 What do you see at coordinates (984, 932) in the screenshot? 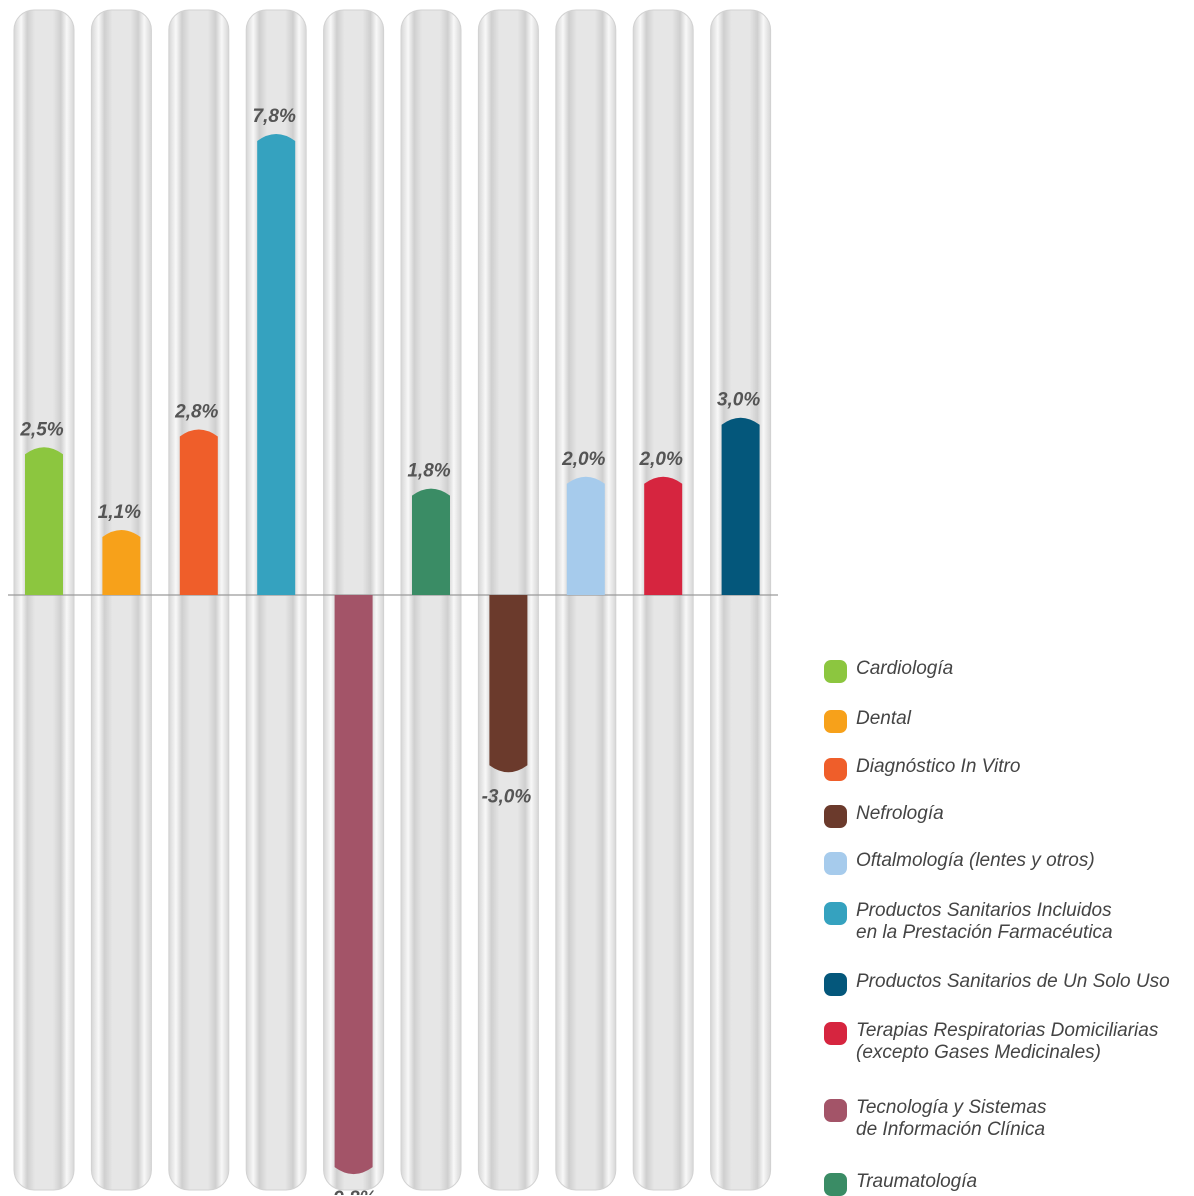
I see `legend-label-line: en la Prestación Farmacéutica` at bounding box center [984, 932].